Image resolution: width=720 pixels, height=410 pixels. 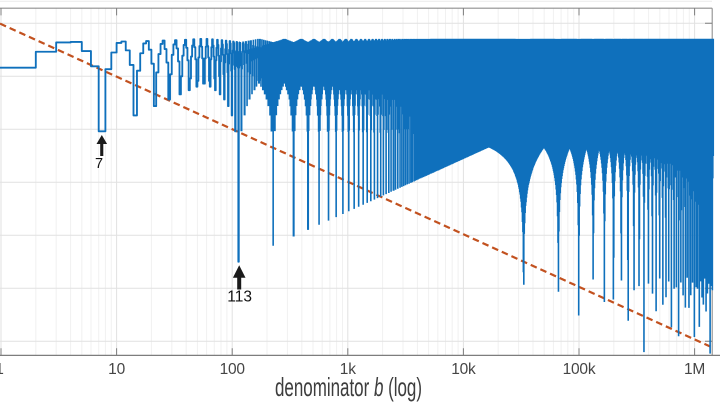 I want to click on svg-text: denominator b (log), so click(x=348, y=386).